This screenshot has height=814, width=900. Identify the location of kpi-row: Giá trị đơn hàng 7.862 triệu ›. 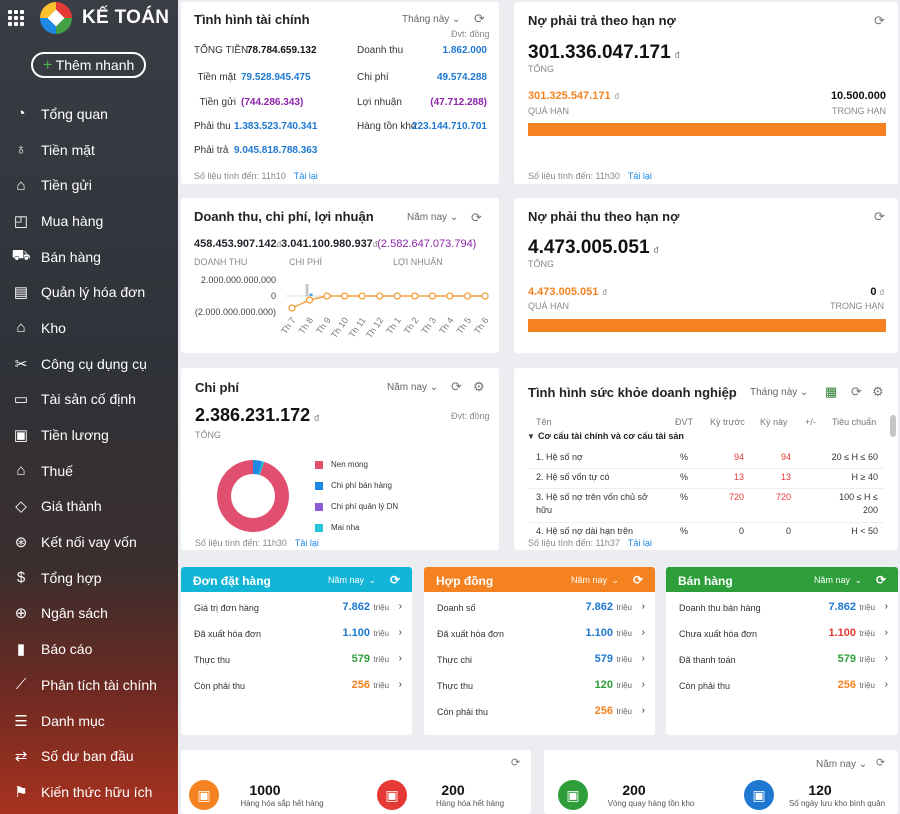
(296, 608).